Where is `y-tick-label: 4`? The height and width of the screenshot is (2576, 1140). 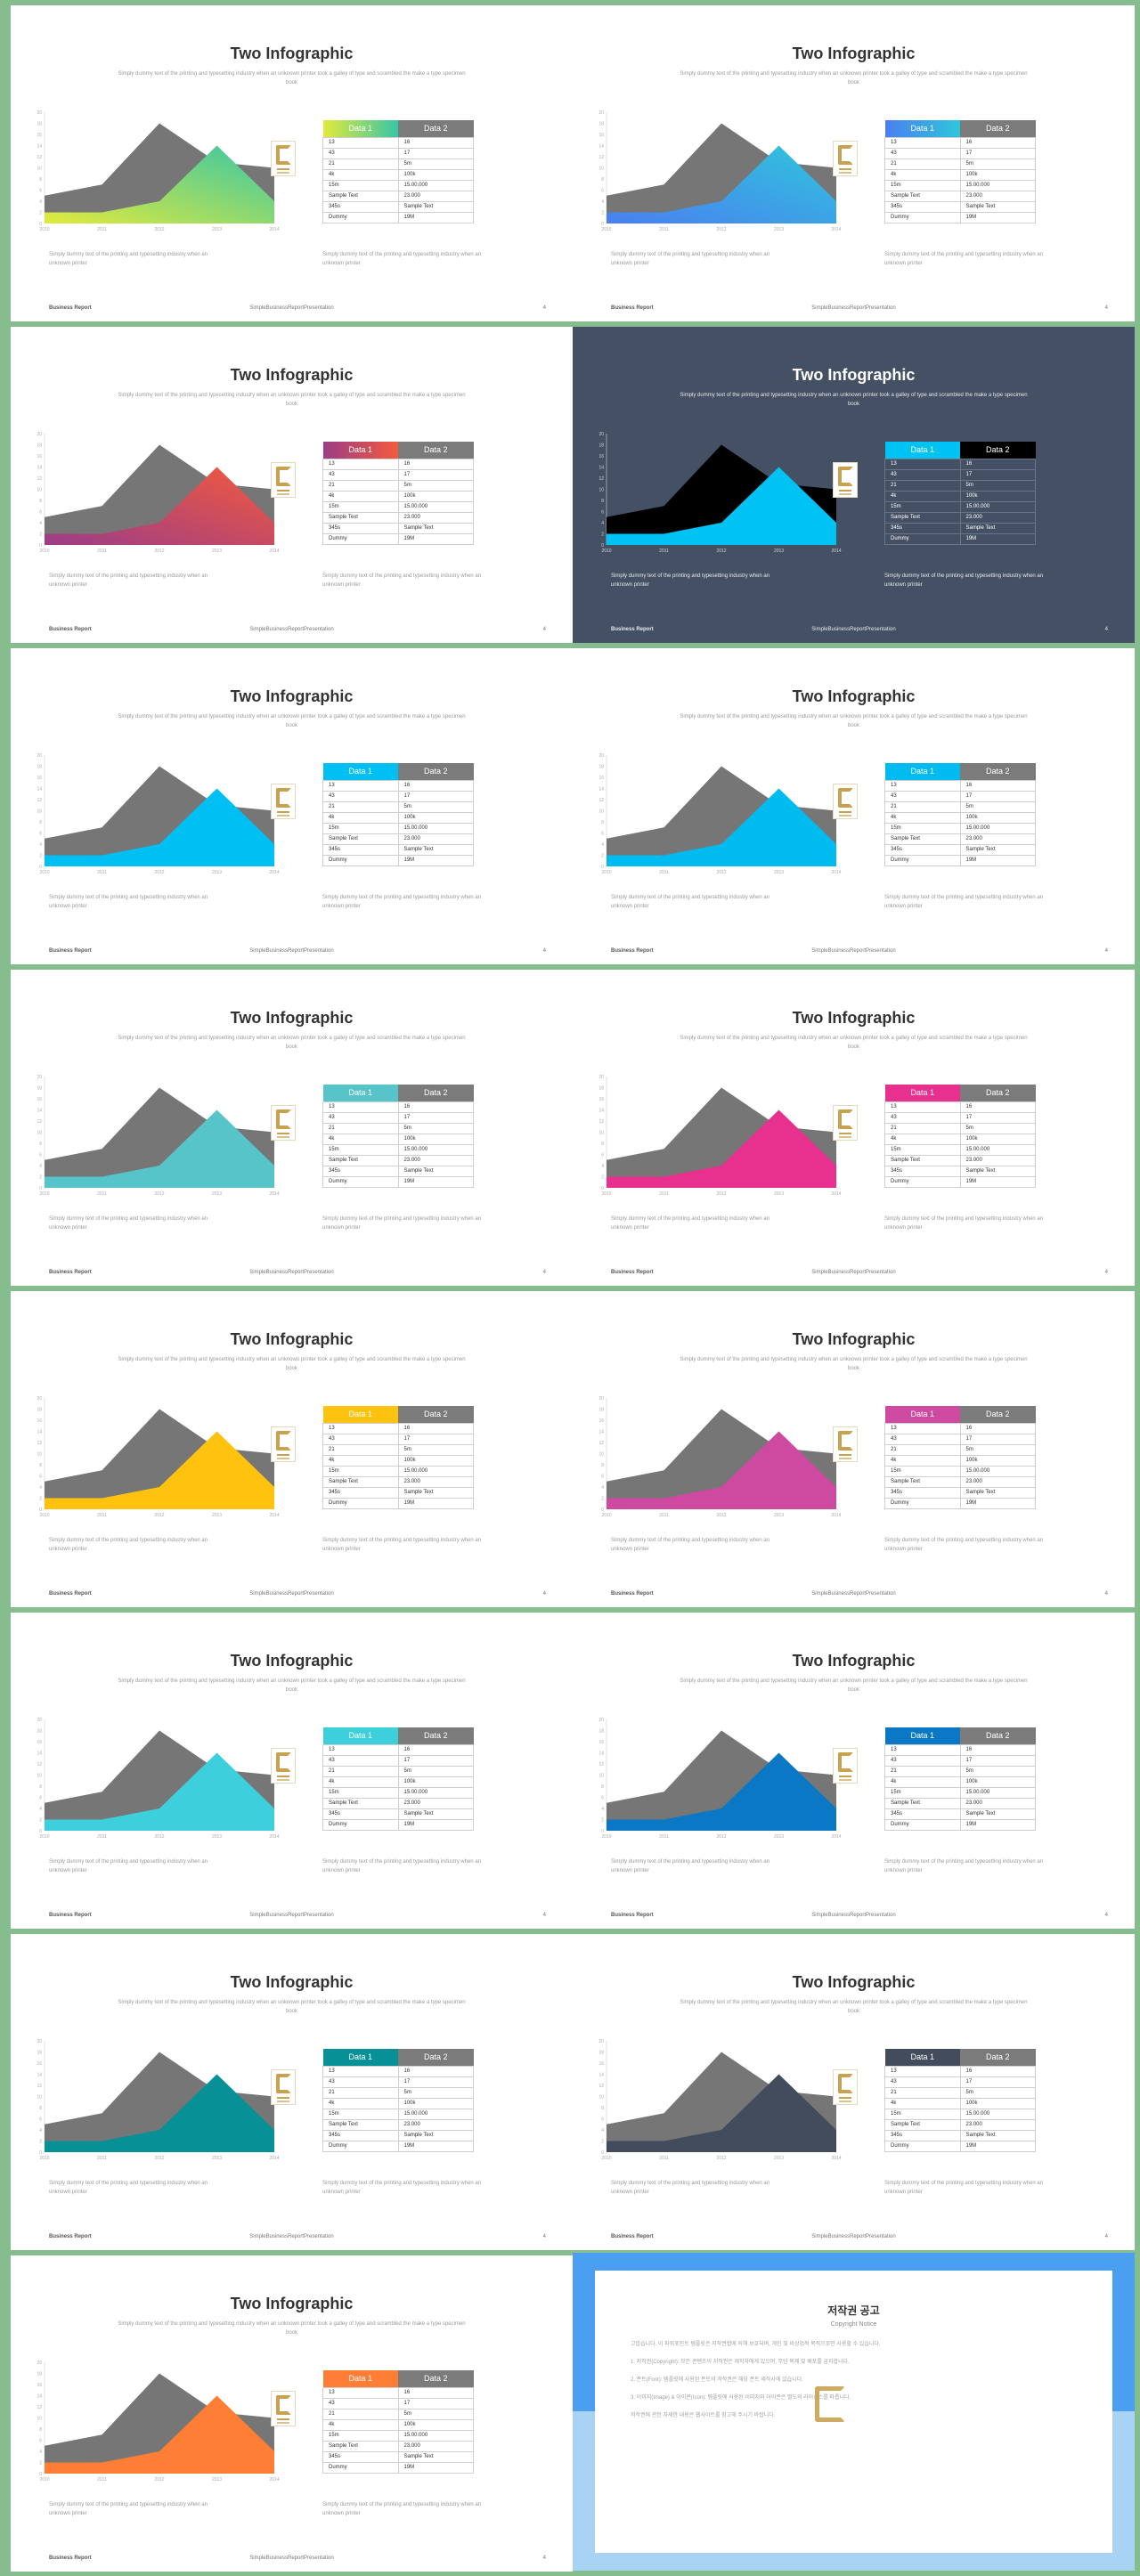 y-tick-label: 4 is located at coordinates (40, 2130).